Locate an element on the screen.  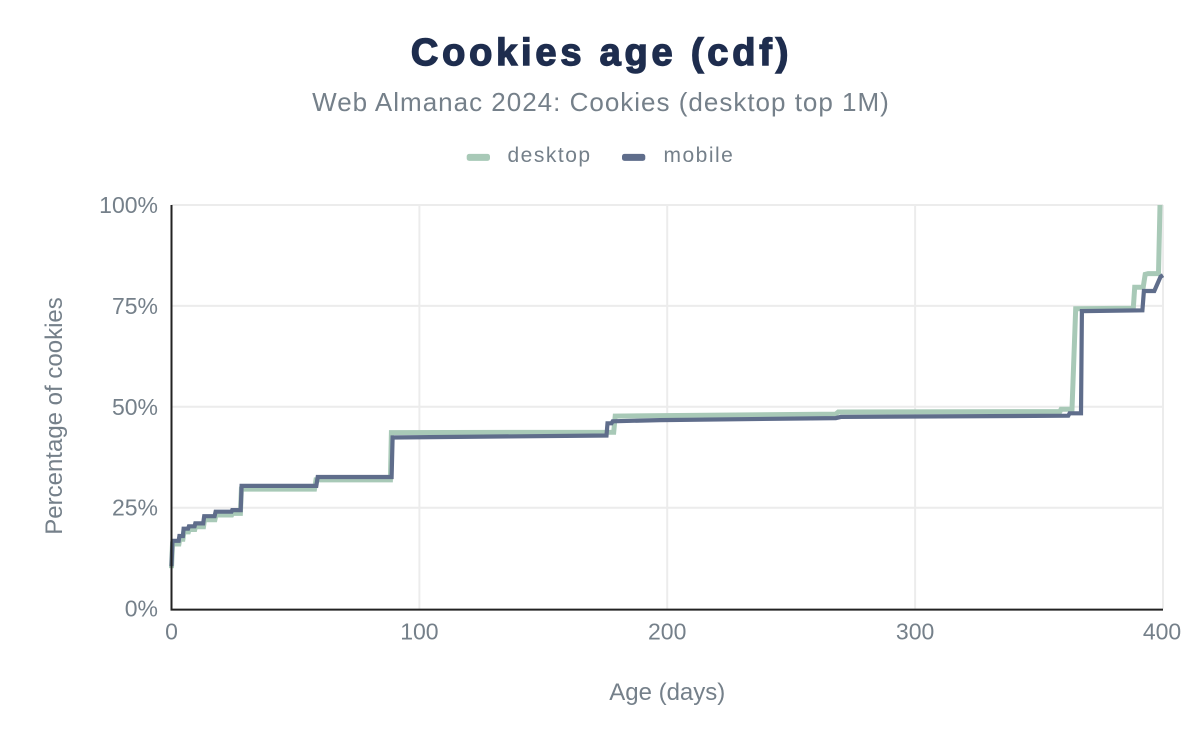
svg-text: Percentage of cookies is located at coordinates (54, 415).